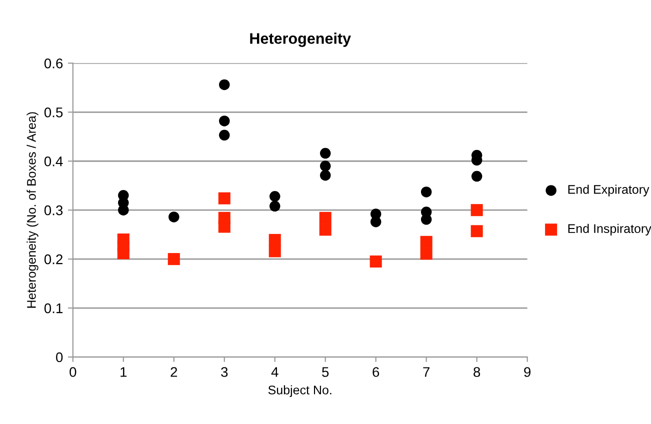 This screenshot has width=651, height=424. I want to click on y-tick-label: 0.2, so click(53, 259).